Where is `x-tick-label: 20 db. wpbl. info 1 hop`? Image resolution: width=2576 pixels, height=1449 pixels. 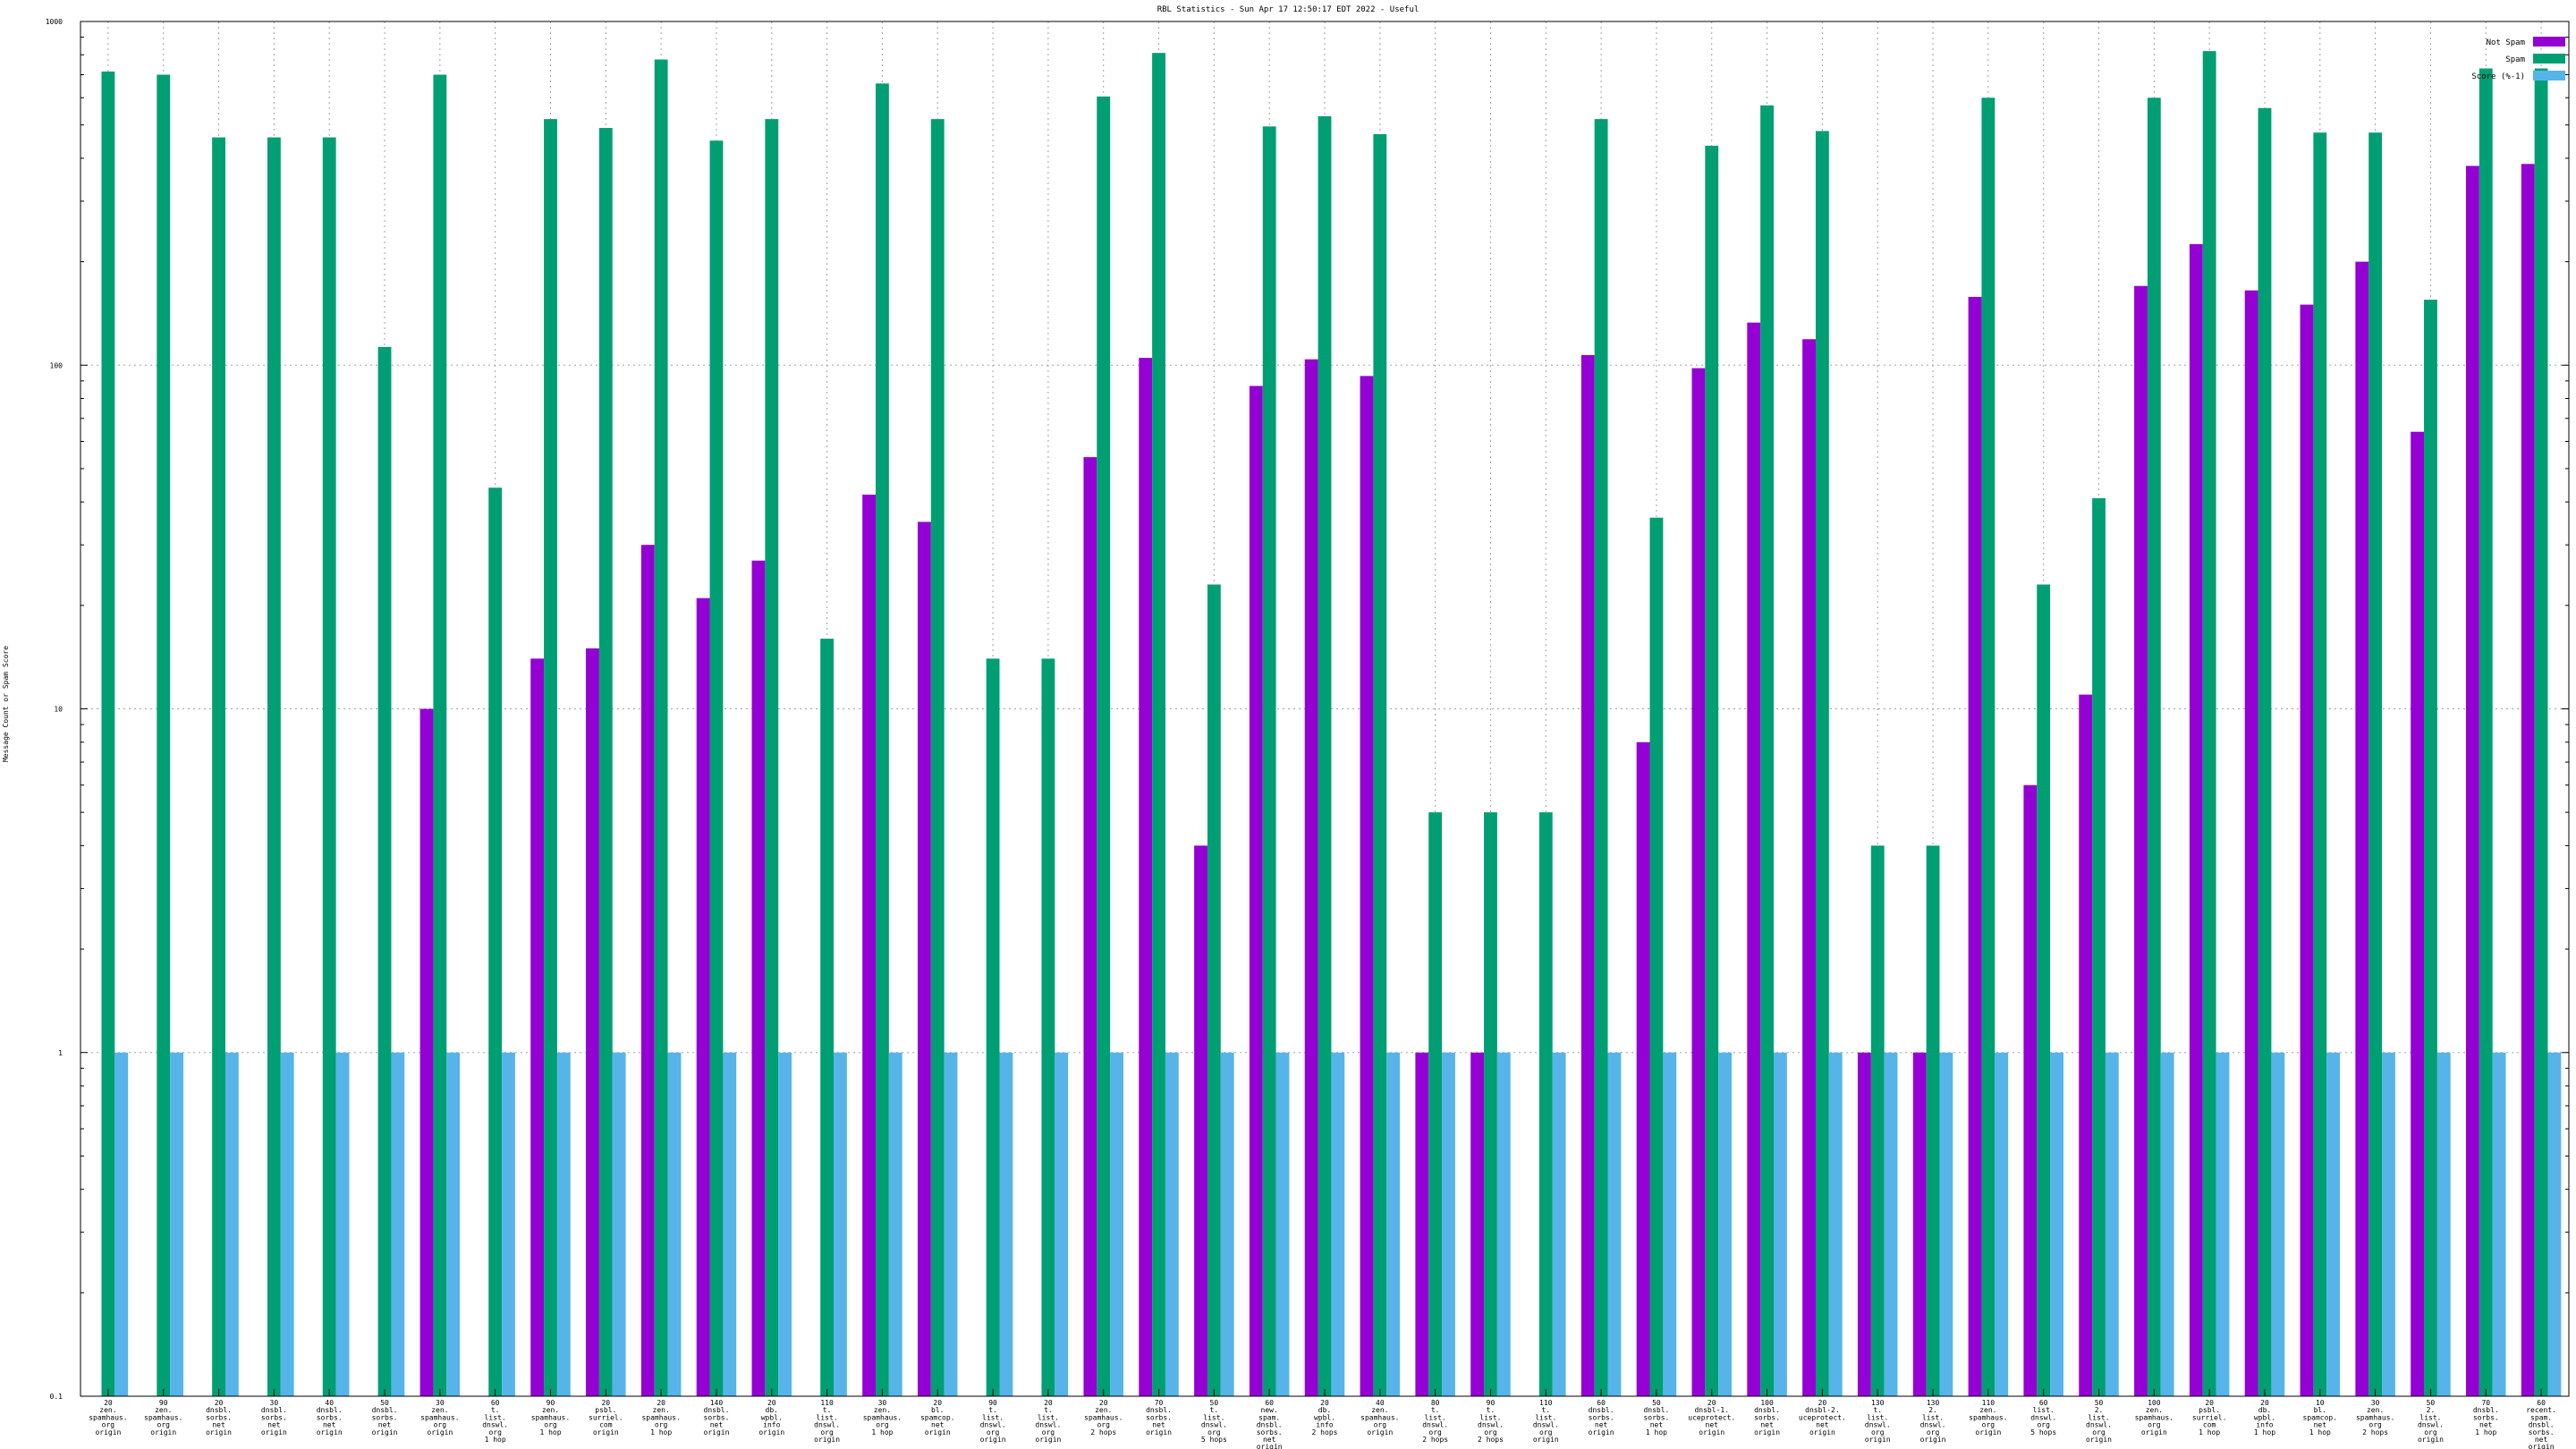 x-tick-label: 20 db. wpbl. info 1 hop is located at coordinates (2264, 1417).